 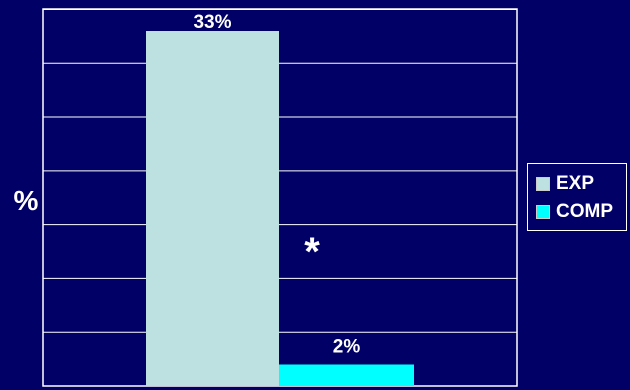 I want to click on legend-item-exp: EXP, so click(x=581, y=184).